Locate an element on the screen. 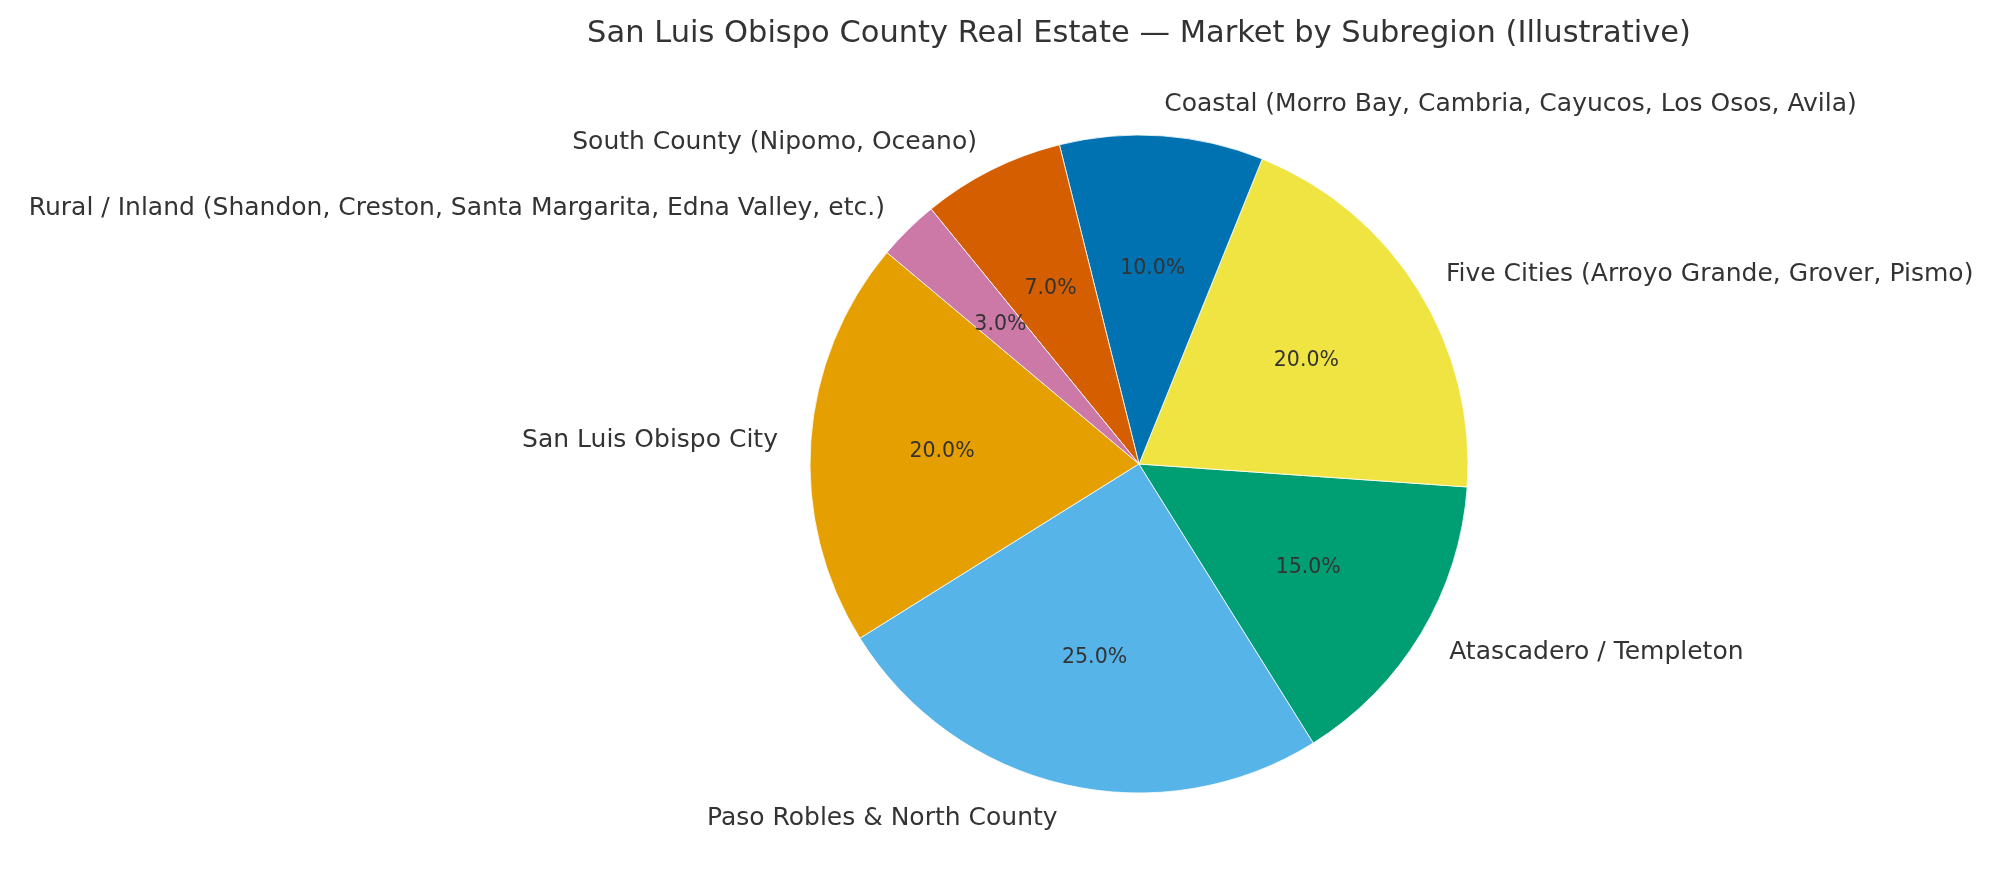 The width and height of the screenshot is (1998, 890). slice-label: Rural / Inland (Shandon, Creston, Santa Margarita, Edna Valley, etc.) is located at coordinates (456, 206).